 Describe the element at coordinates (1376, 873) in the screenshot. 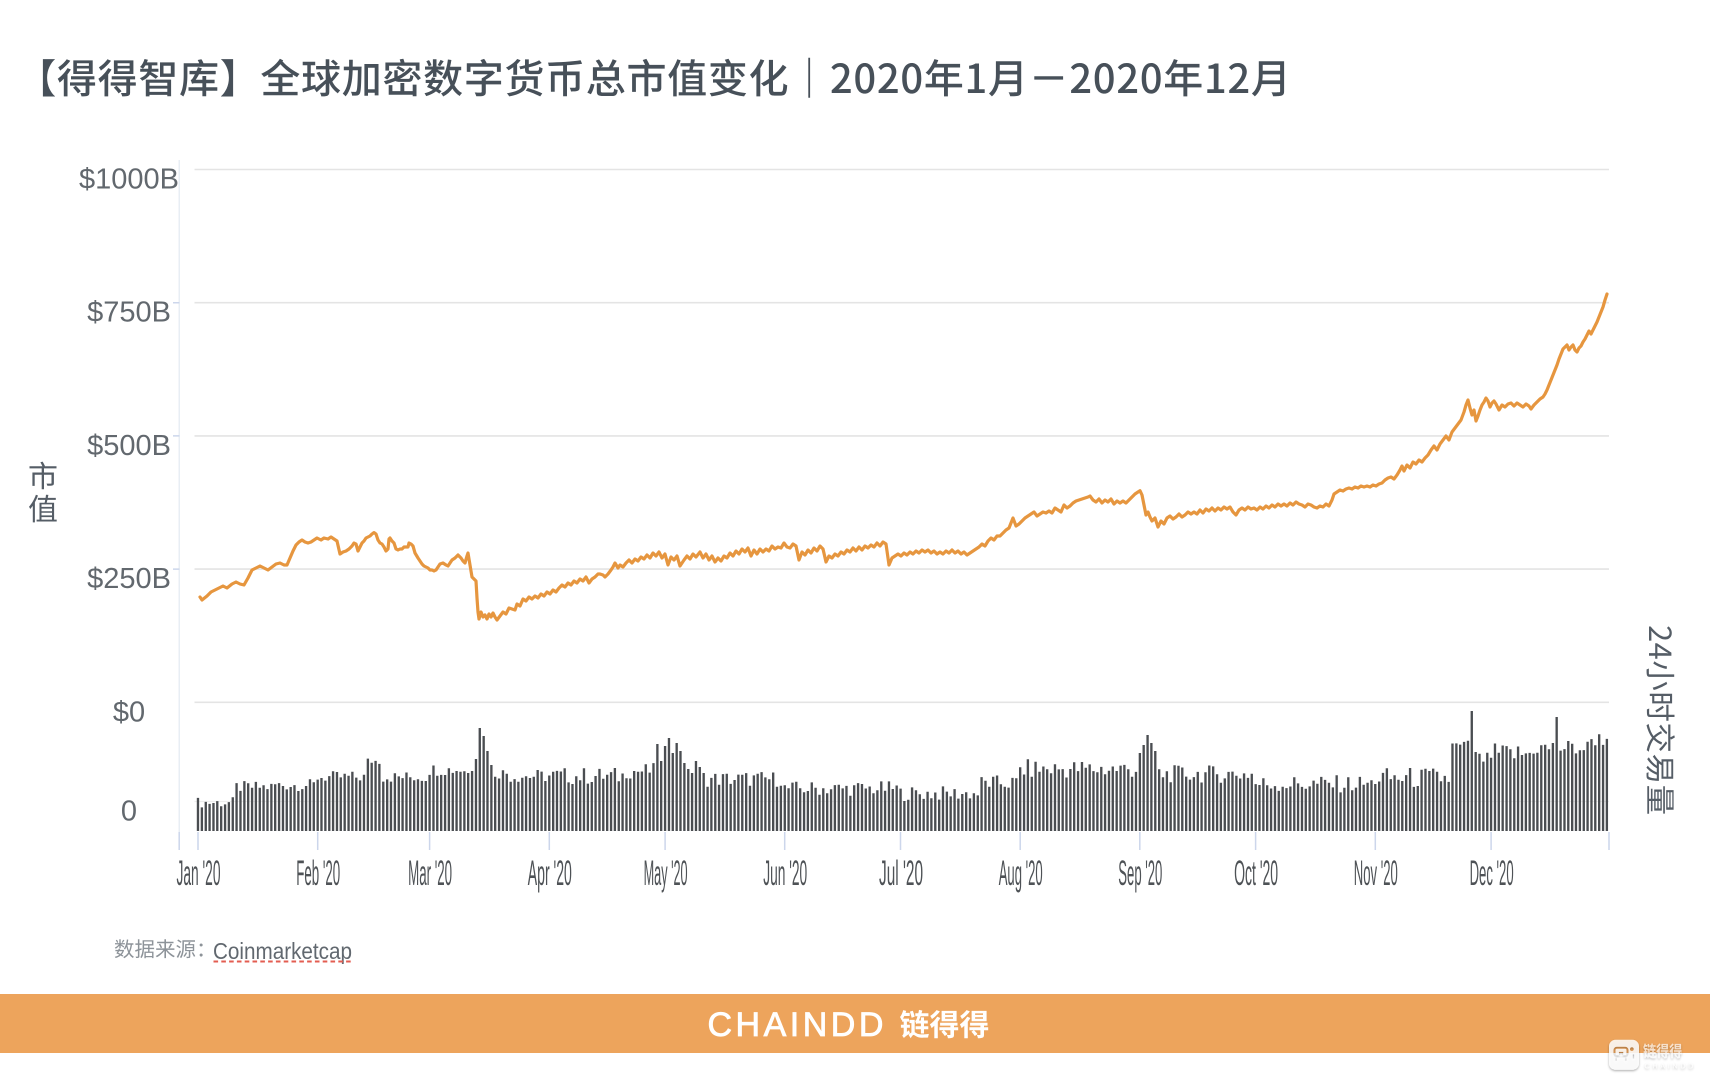

I see `svg-text: Nov '20` at that location.